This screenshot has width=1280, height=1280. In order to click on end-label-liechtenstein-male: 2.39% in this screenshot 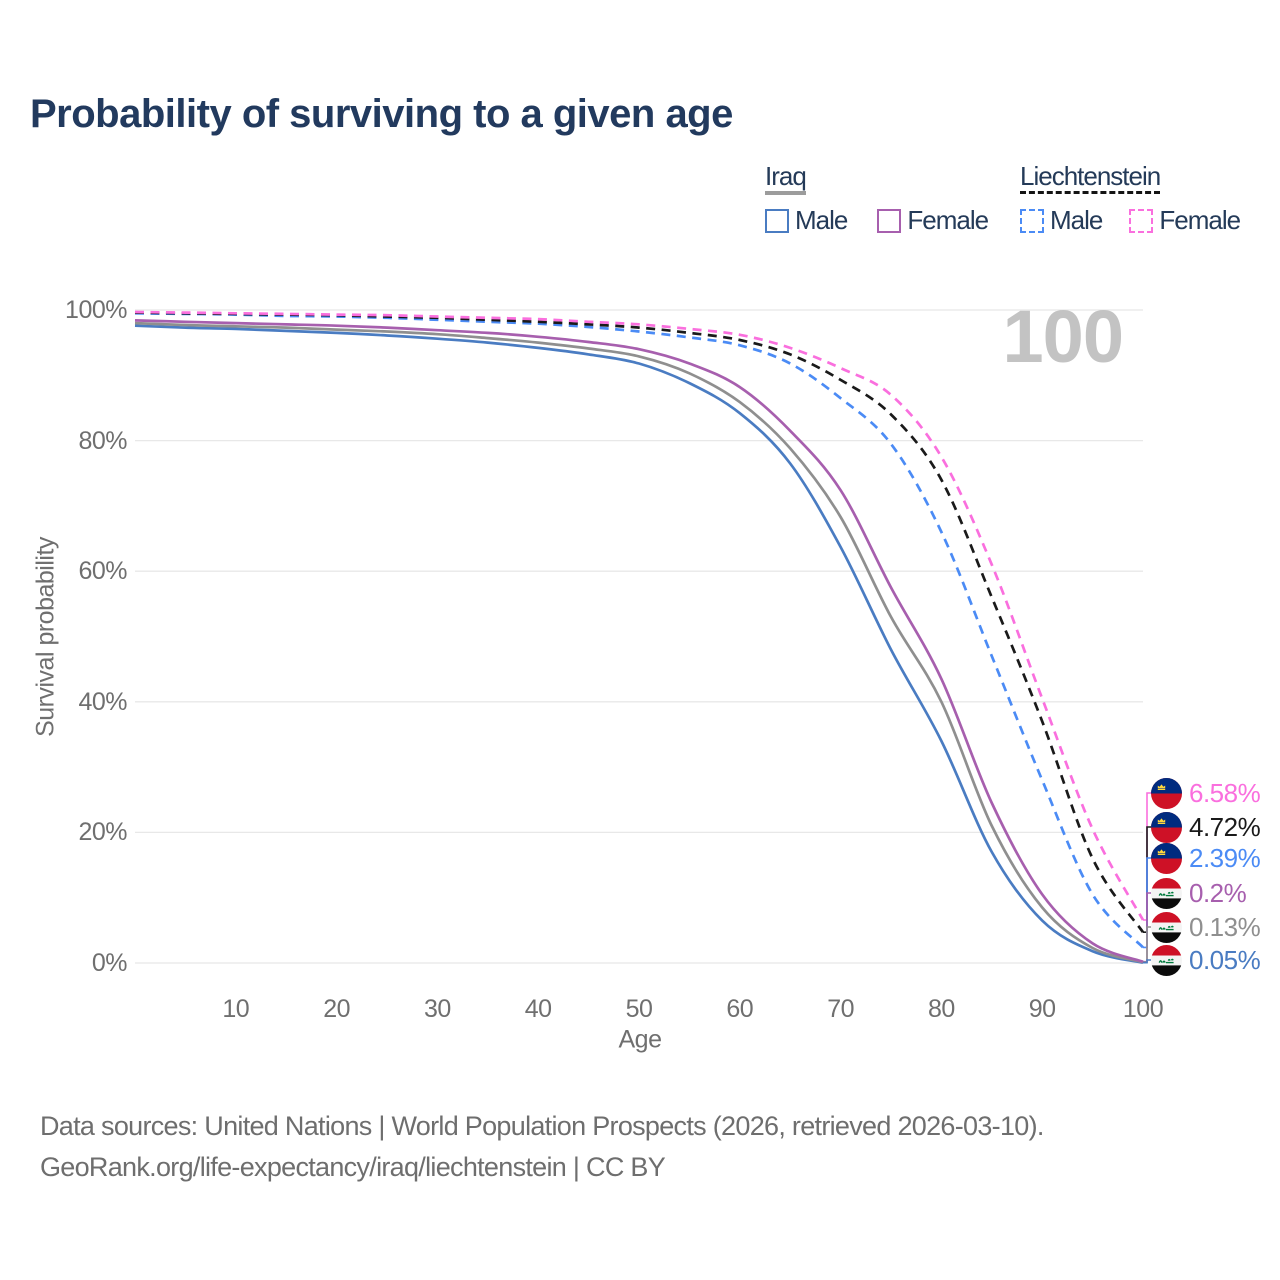, I will do `click(1206, 858)`.